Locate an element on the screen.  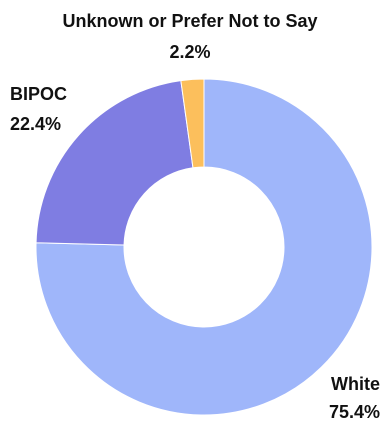
label-bipoc-value: 22.4% is located at coordinates (35, 124).